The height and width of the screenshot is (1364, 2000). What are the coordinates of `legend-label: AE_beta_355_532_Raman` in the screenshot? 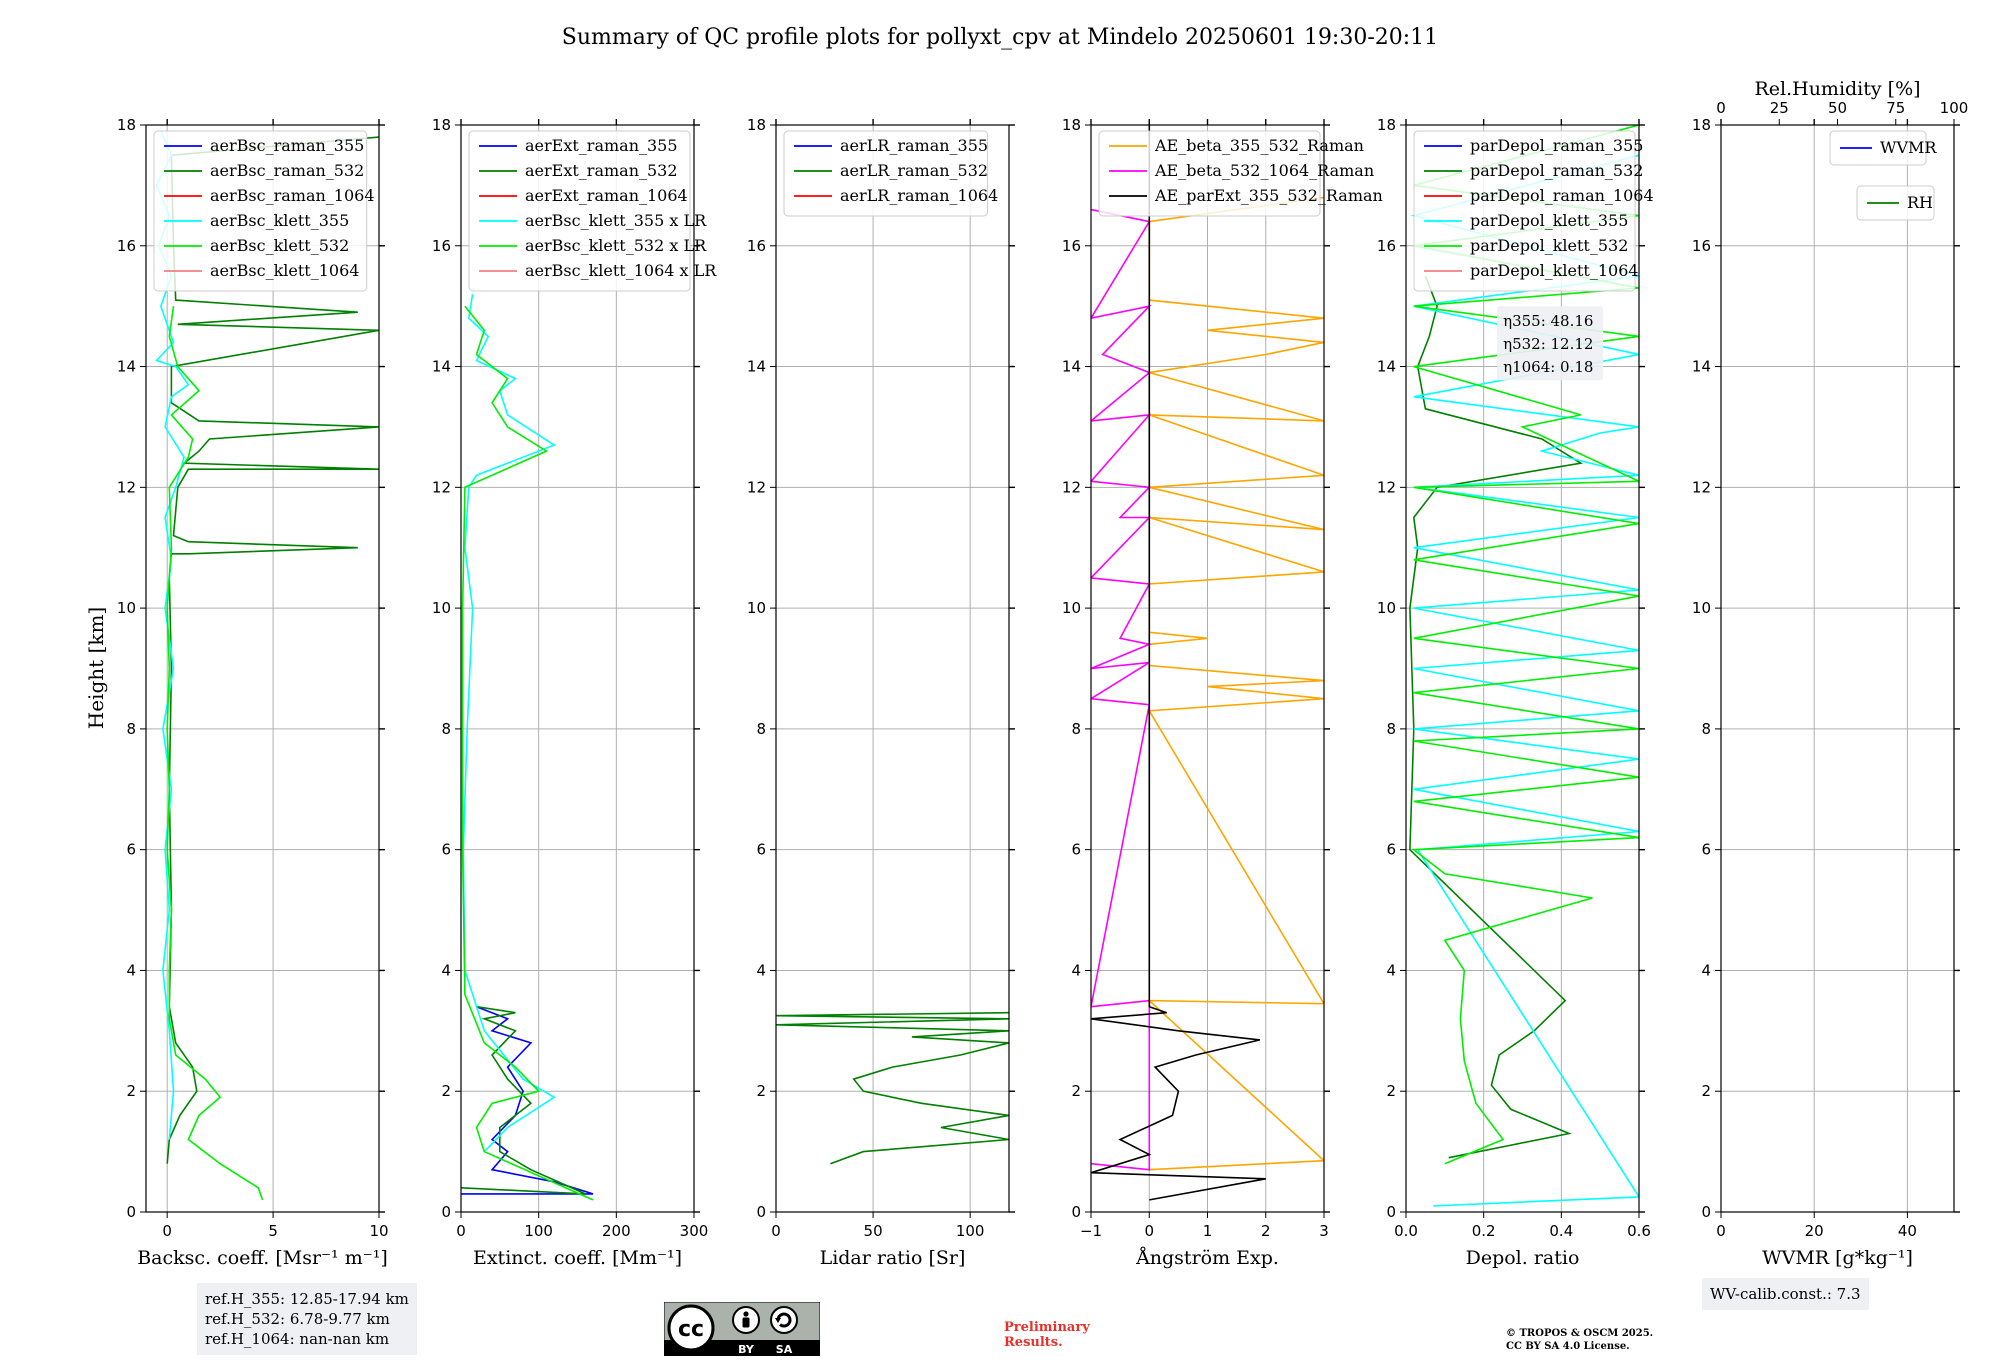 It's located at (1259, 145).